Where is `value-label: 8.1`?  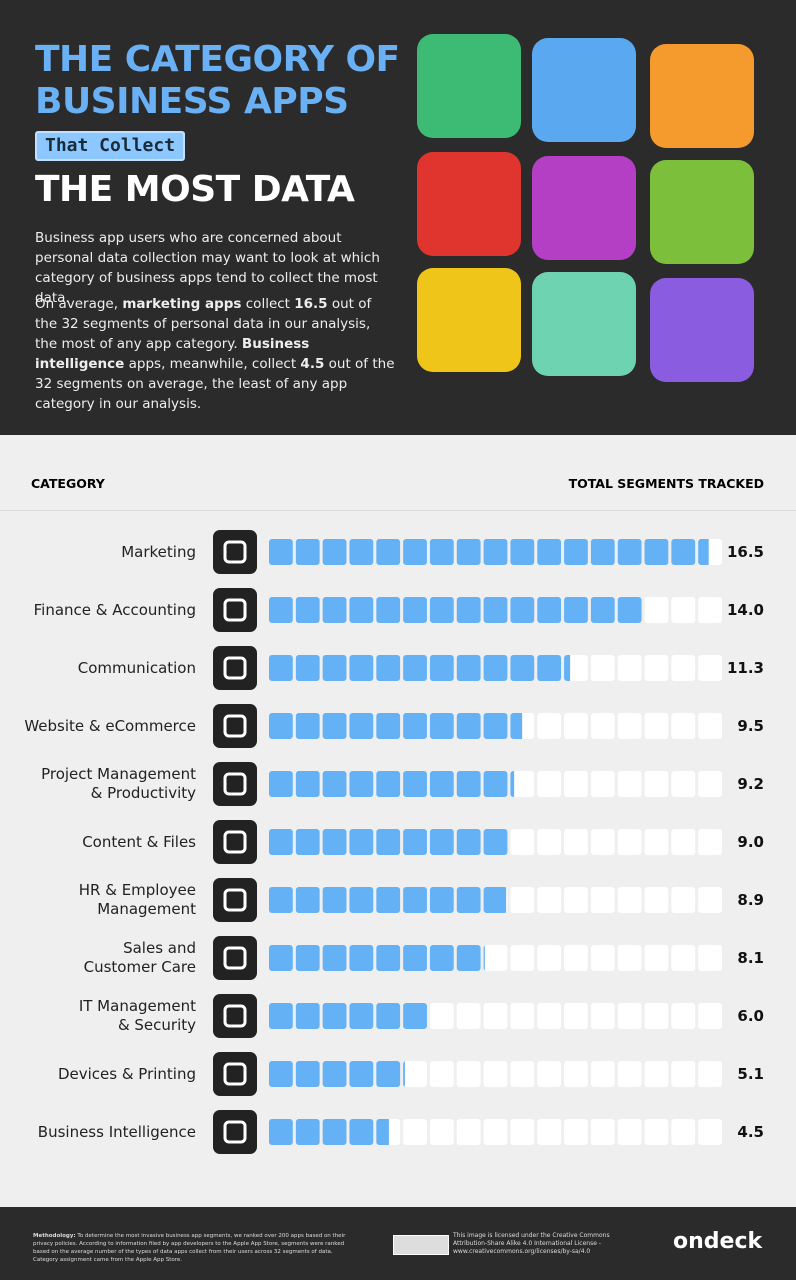
value-label: 8.1 is located at coordinates (750, 958).